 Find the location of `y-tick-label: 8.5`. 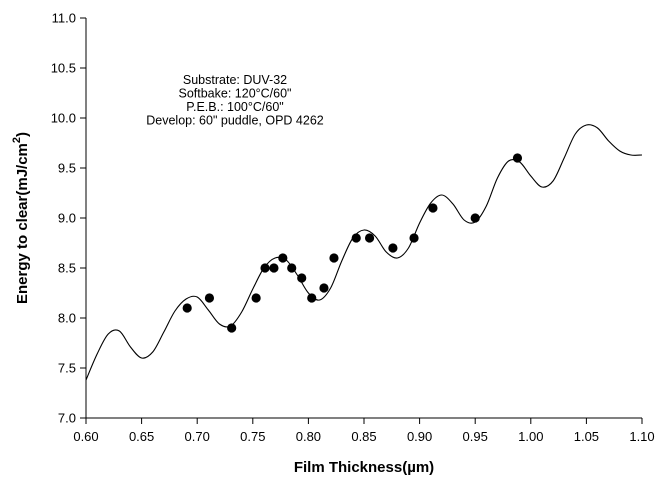

y-tick-label: 8.5 is located at coordinates (67, 268).